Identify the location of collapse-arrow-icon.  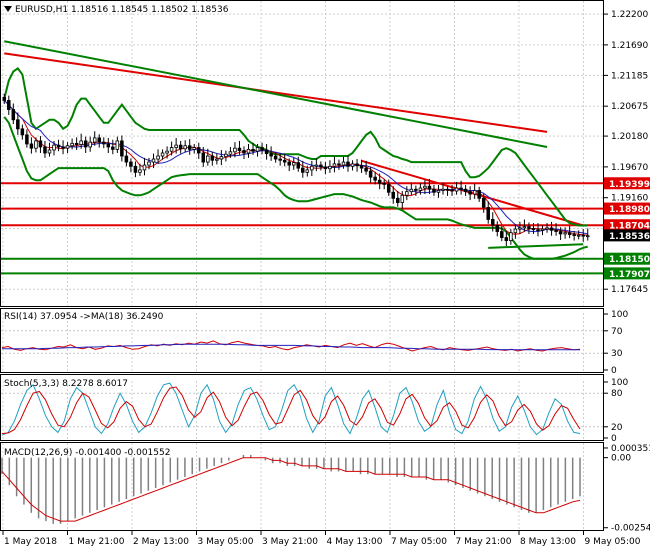
(8, 9).